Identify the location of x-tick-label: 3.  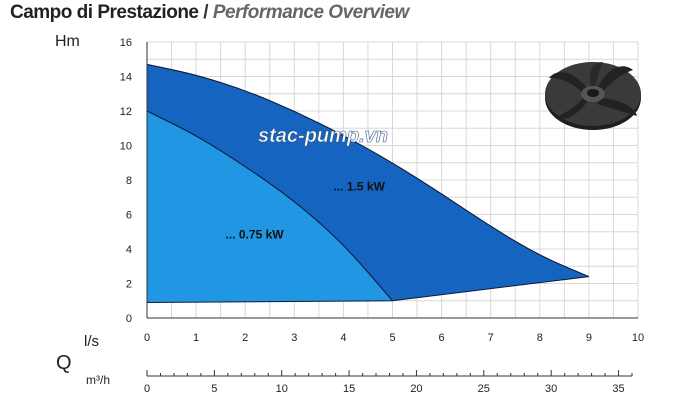
(294, 338).